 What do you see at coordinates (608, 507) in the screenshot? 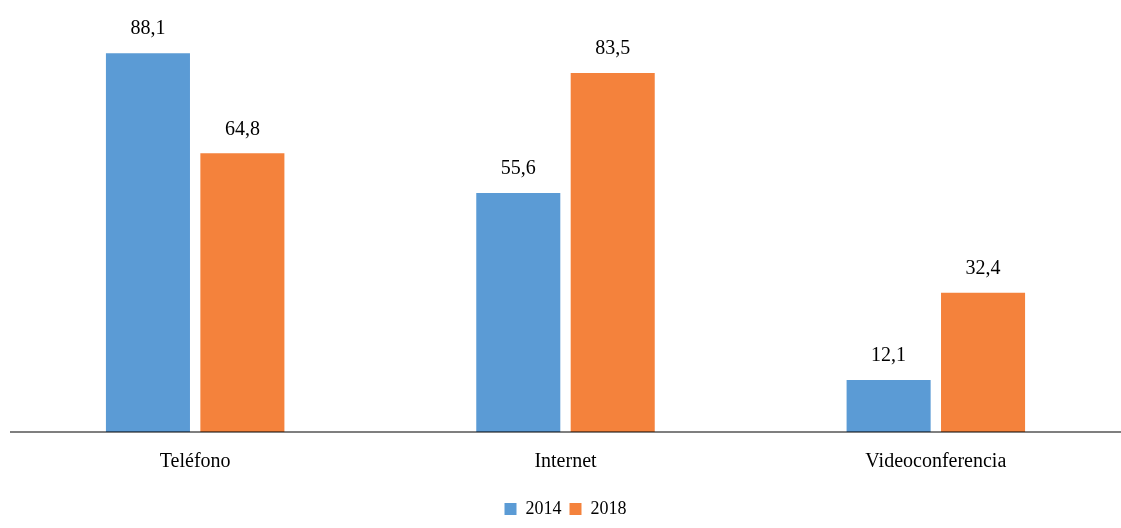
I see `legend-label: 2018` at bounding box center [608, 507].